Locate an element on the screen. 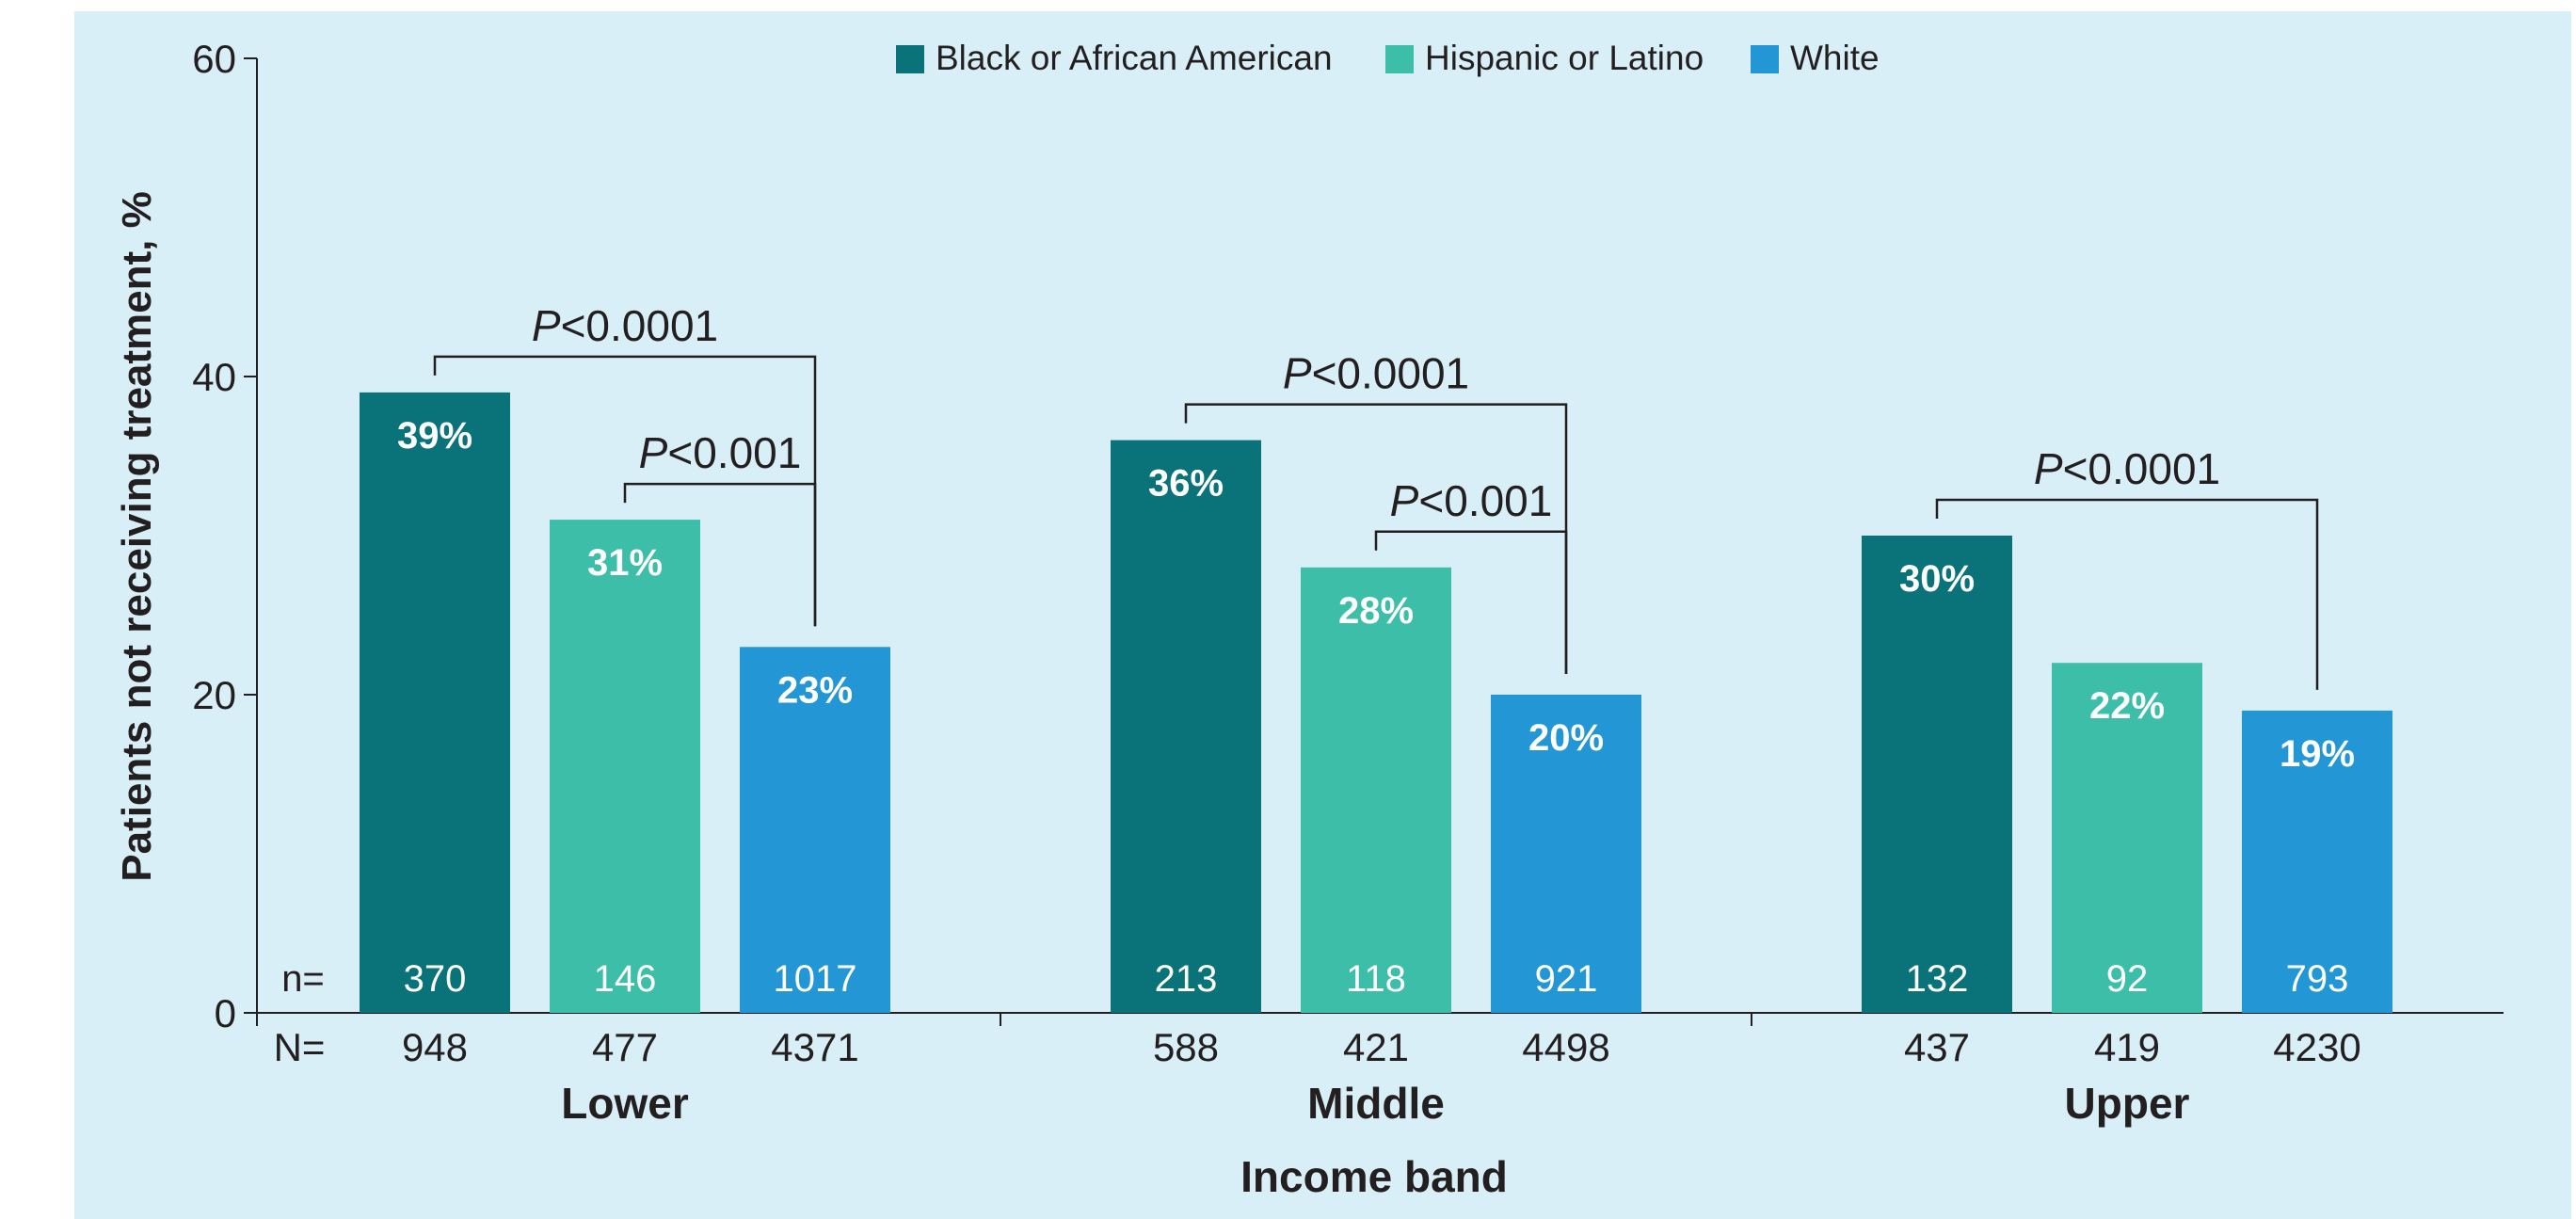  bar-N-label: 948 is located at coordinates (435, 1047).